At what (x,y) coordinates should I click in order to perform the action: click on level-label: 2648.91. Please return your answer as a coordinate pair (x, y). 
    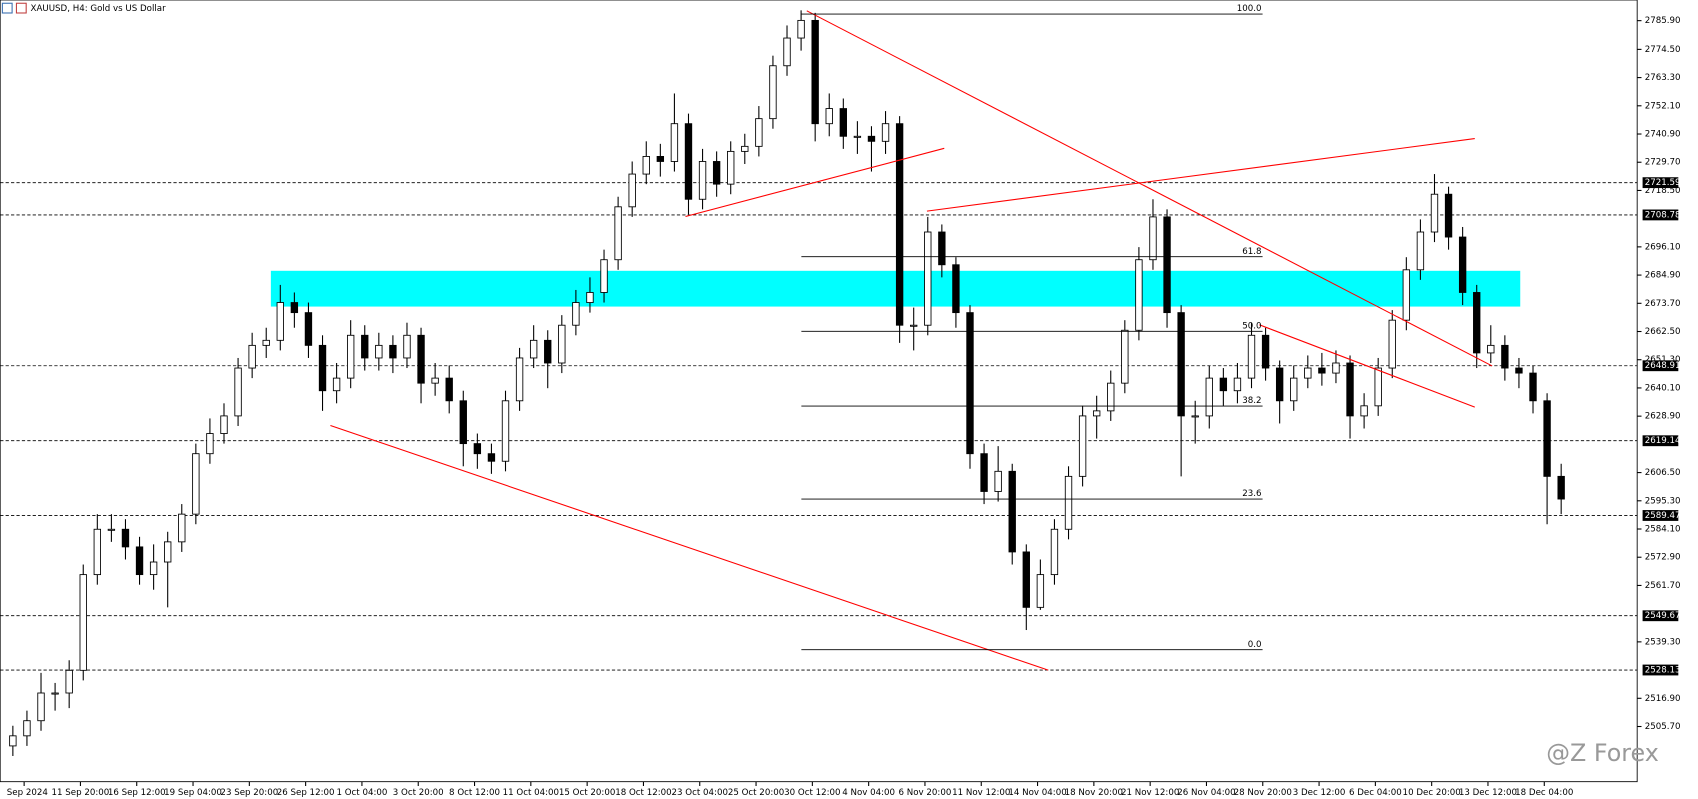
    Looking at the image, I should click on (1663, 366).